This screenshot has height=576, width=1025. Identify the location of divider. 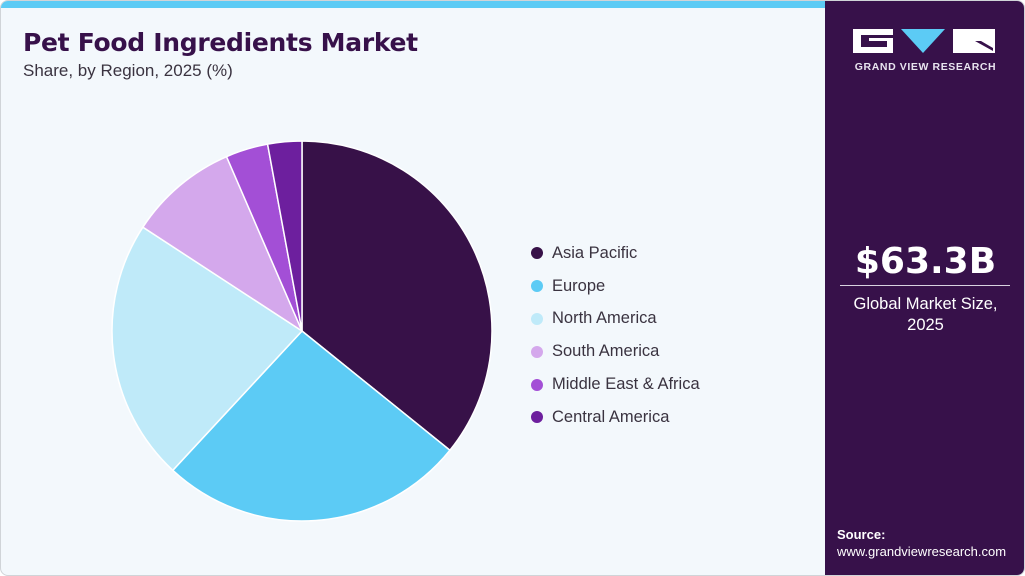
(925, 285).